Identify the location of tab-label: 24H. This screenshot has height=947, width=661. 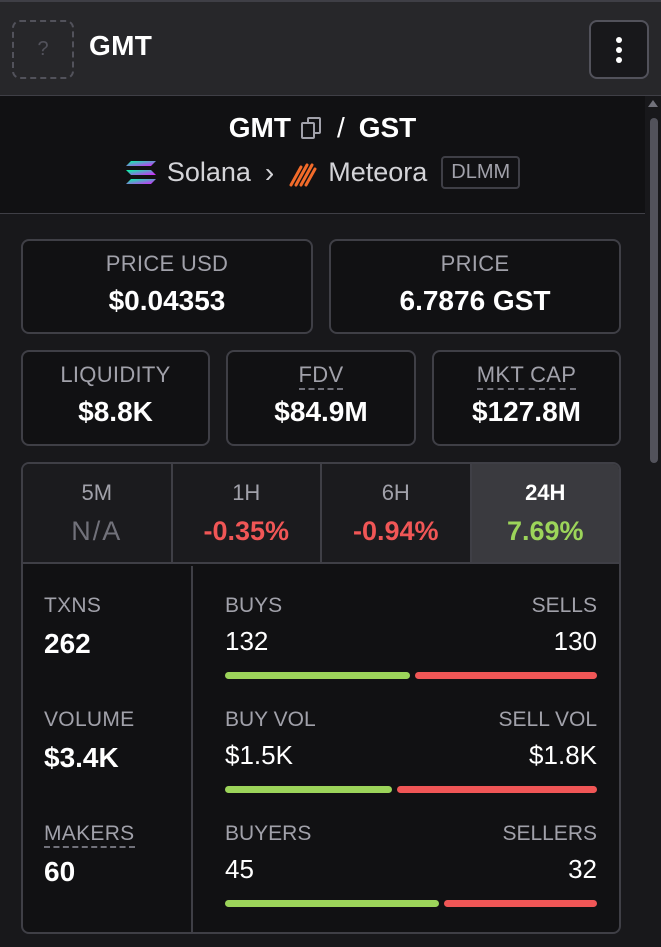
(545, 492).